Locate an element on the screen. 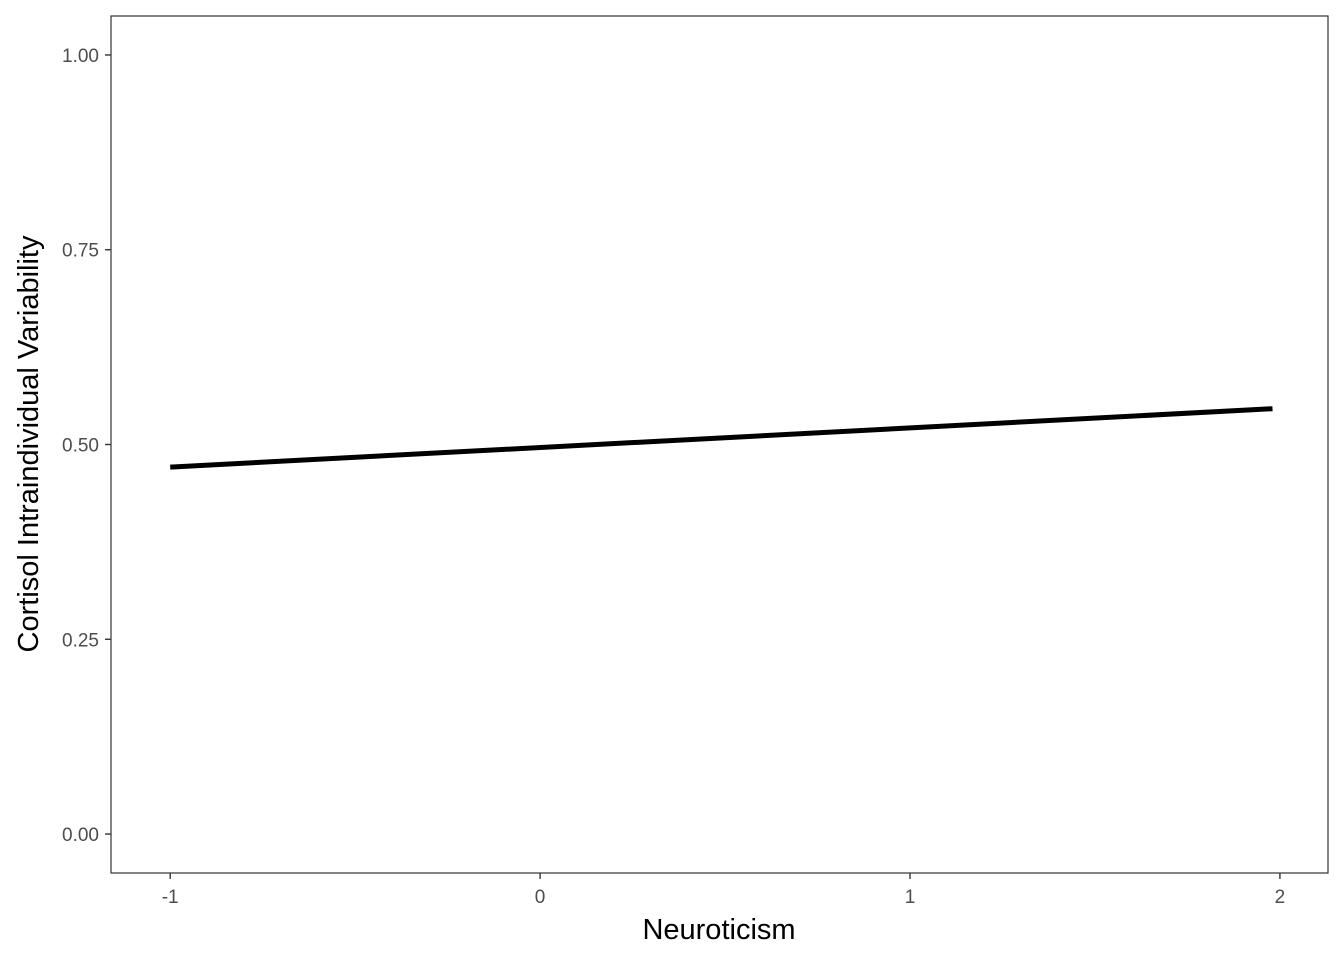 The width and height of the screenshot is (1344, 960). x-axis: -1 0 1 2 is located at coordinates (723, 890).